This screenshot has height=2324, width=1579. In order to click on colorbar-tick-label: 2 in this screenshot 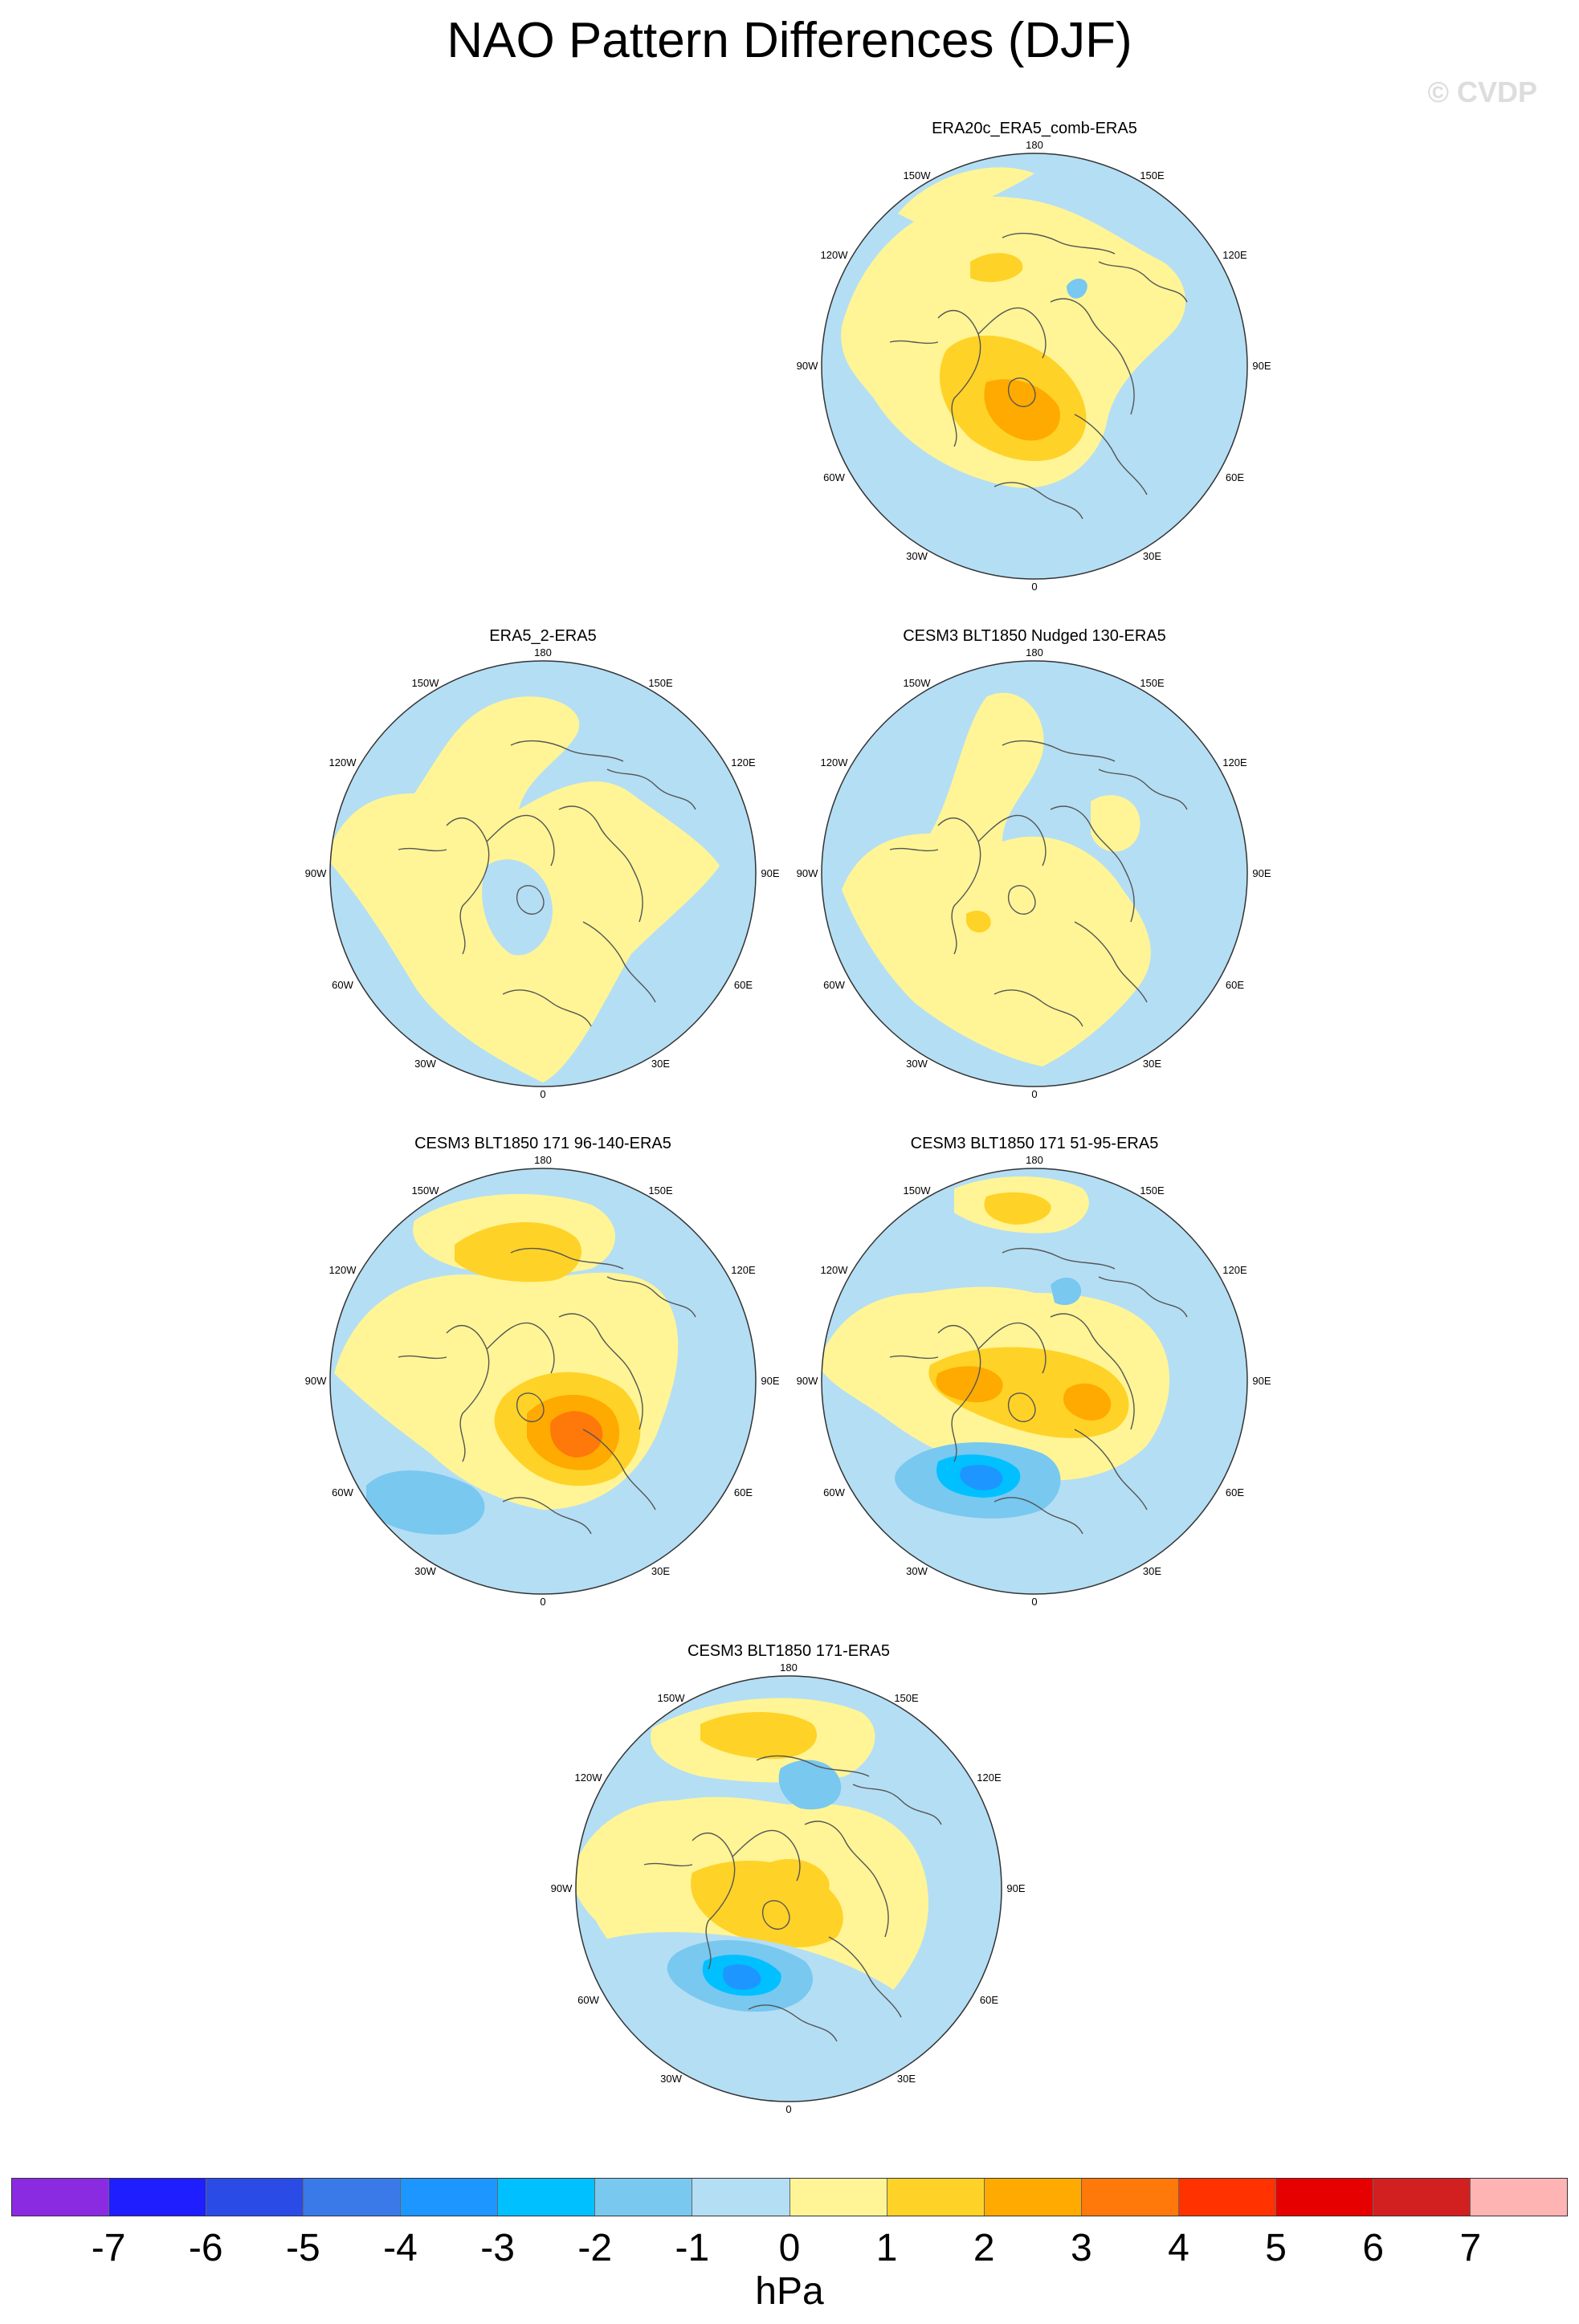, I will do `click(984, 2248)`.